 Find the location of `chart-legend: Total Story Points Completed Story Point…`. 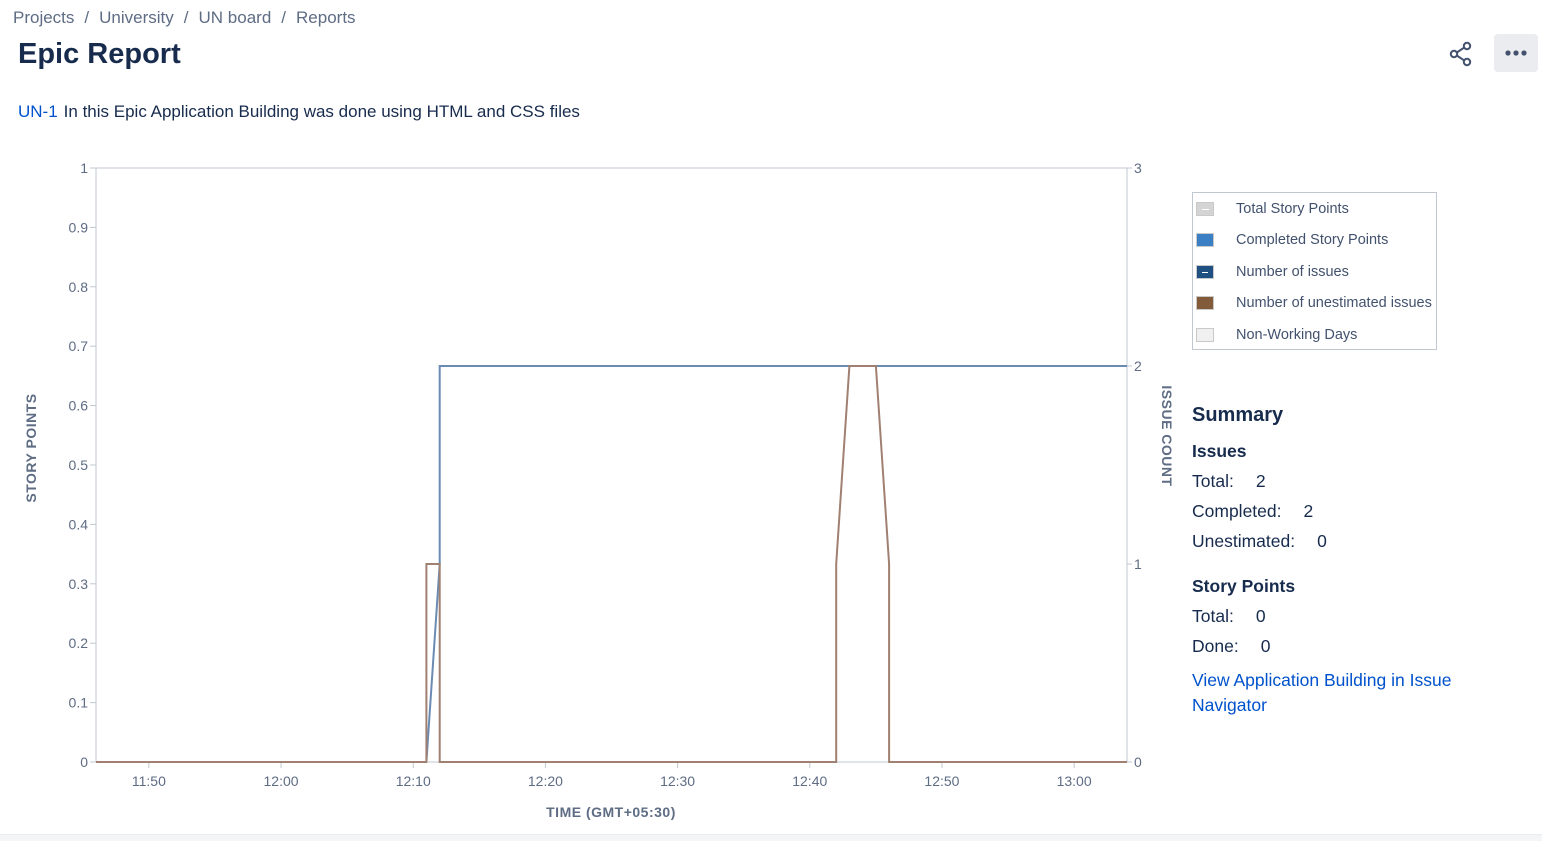

chart-legend: Total Story Points Completed Story Point… is located at coordinates (1314, 271).